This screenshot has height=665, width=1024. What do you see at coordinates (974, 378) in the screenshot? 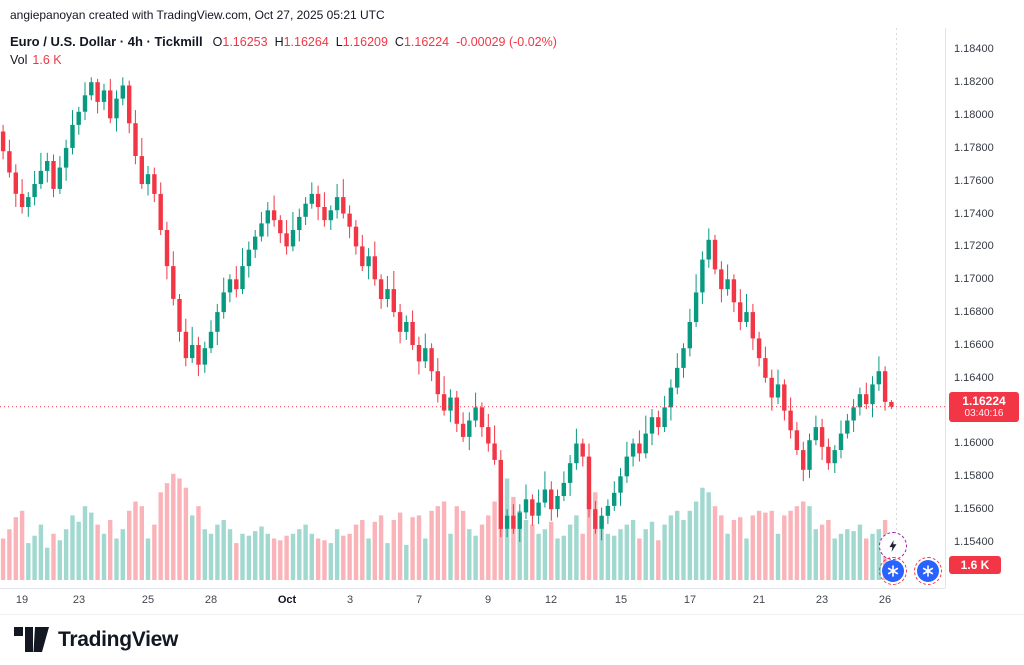
I see `price-axis-label: 1.16400` at bounding box center [974, 378].